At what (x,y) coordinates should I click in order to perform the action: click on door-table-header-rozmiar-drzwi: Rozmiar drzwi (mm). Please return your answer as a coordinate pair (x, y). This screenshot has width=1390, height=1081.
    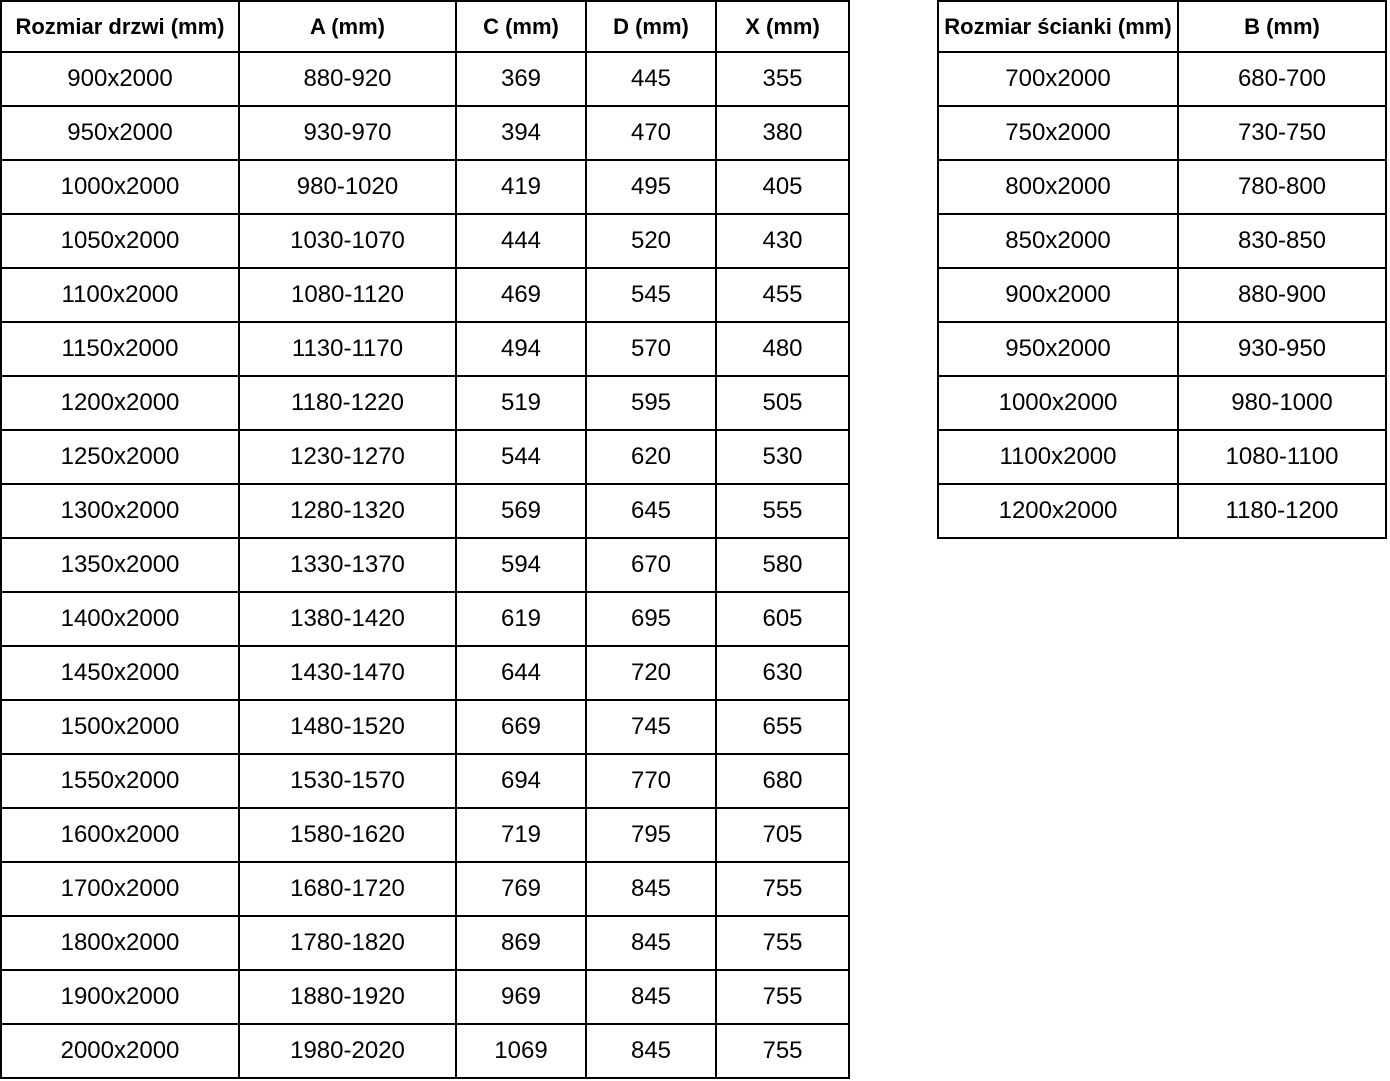
    Looking at the image, I should click on (120, 26).